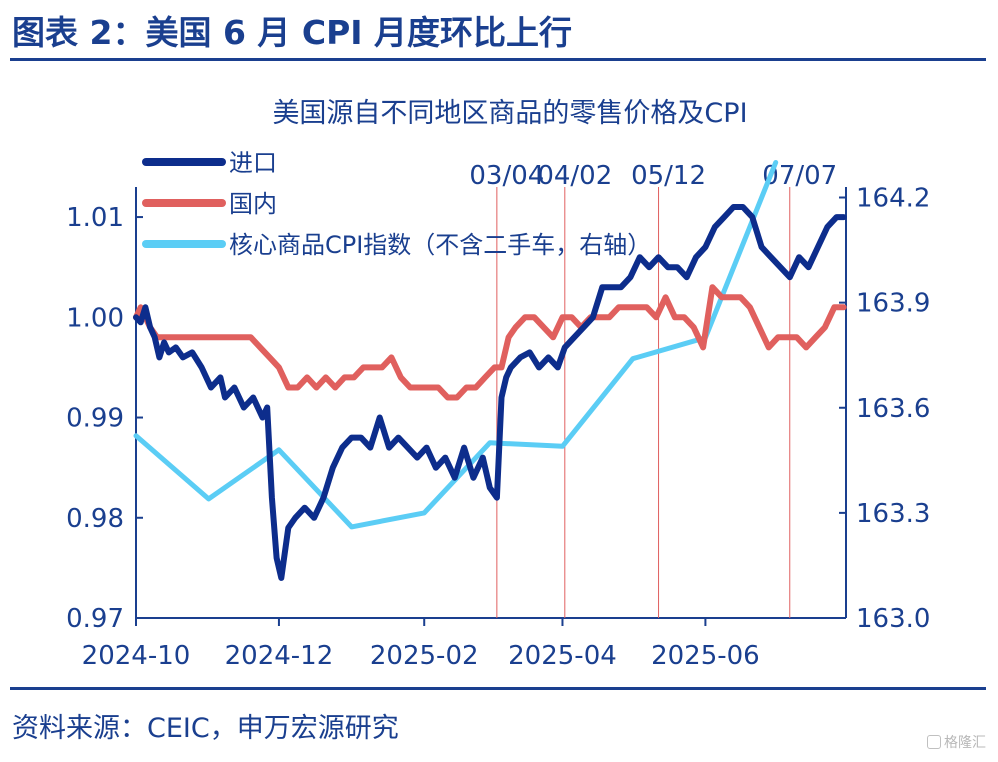  Describe the element at coordinates (893, 409) in the screenshot. I see `right-tick-label: 163.6` at that location.